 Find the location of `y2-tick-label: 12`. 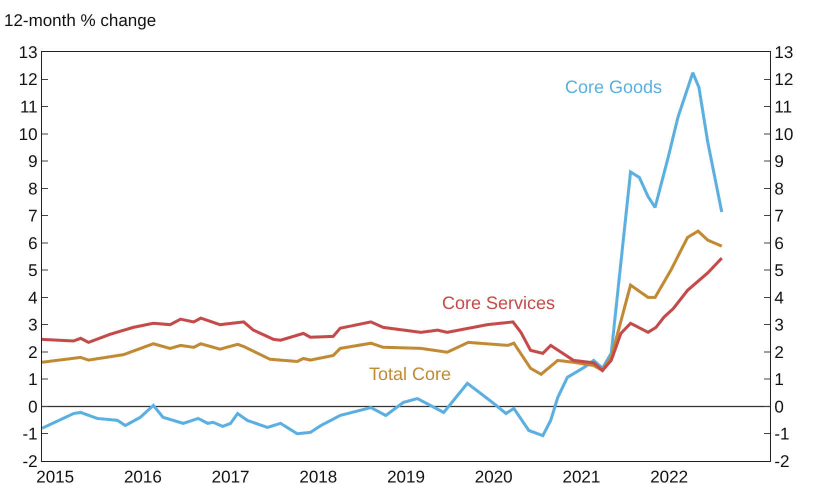

y2-tick-label: 12 is located at coordinates (784, 80).